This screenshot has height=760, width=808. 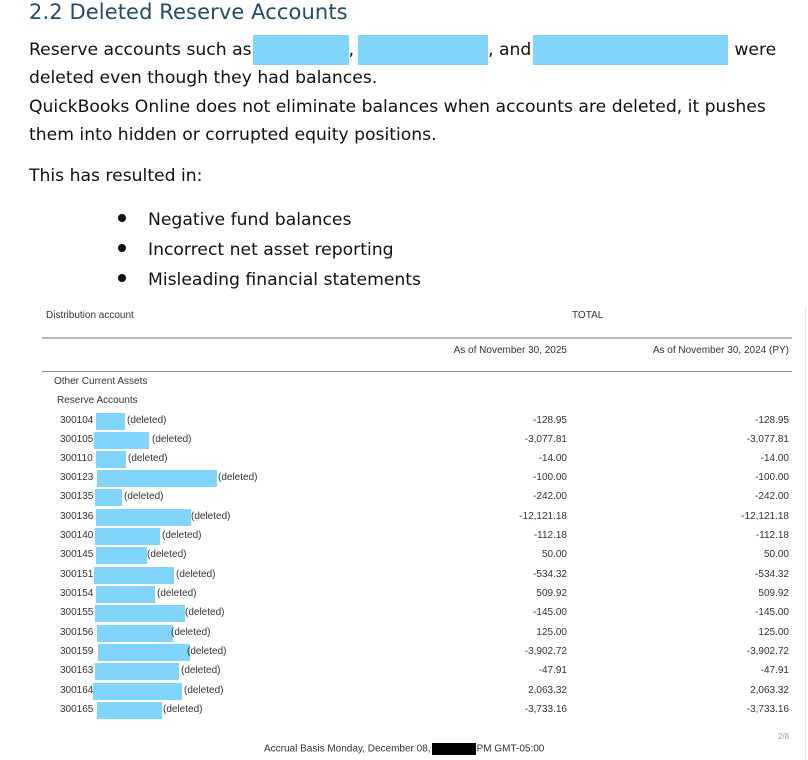 What do you see at coordinates (776, 554) in the screenshot?
I see `prior-value: 50.00` at bounding box center [776, 554].